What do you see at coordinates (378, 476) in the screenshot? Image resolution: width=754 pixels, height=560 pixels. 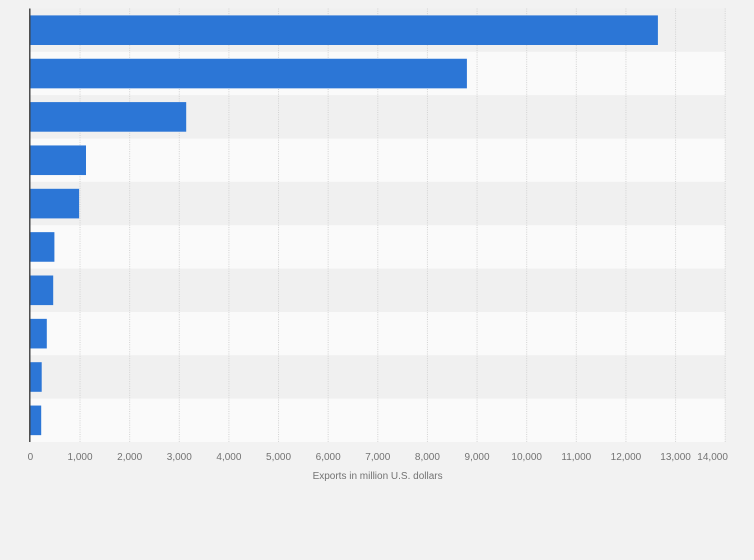 I see `svg-text:Exports in million U.S. dollar: Exports in million U.S. dollars` at bounding box center [378, 476].